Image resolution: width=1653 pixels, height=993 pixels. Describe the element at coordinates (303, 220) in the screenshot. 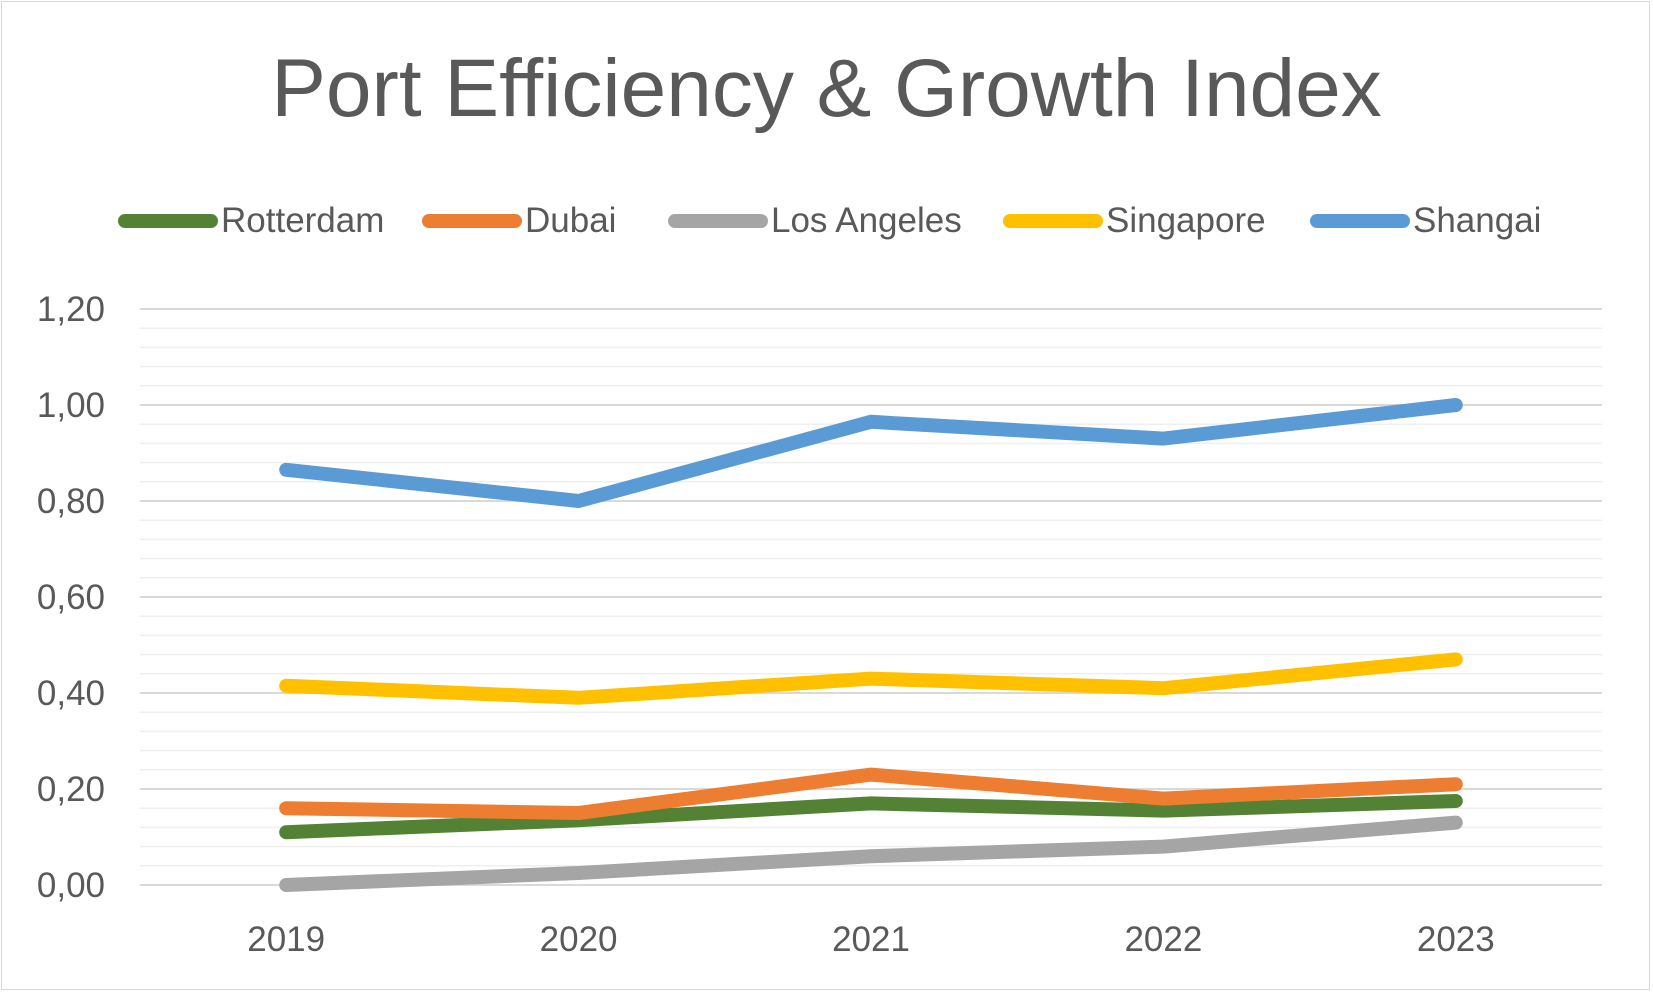

I see `legend-label: Rotterdam` at that location.